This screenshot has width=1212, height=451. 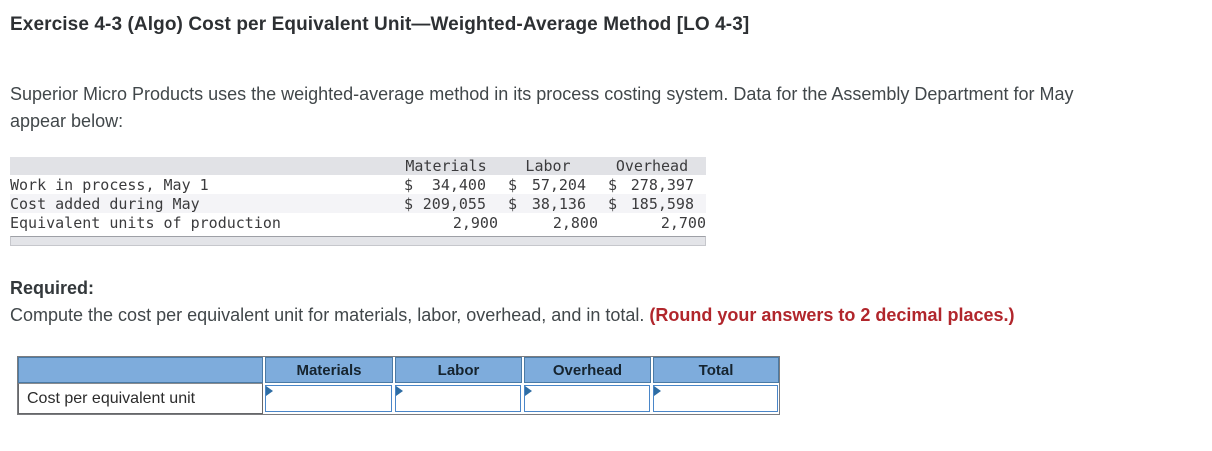 I want to click on answer-cell-total, so click(x=716, y=398).